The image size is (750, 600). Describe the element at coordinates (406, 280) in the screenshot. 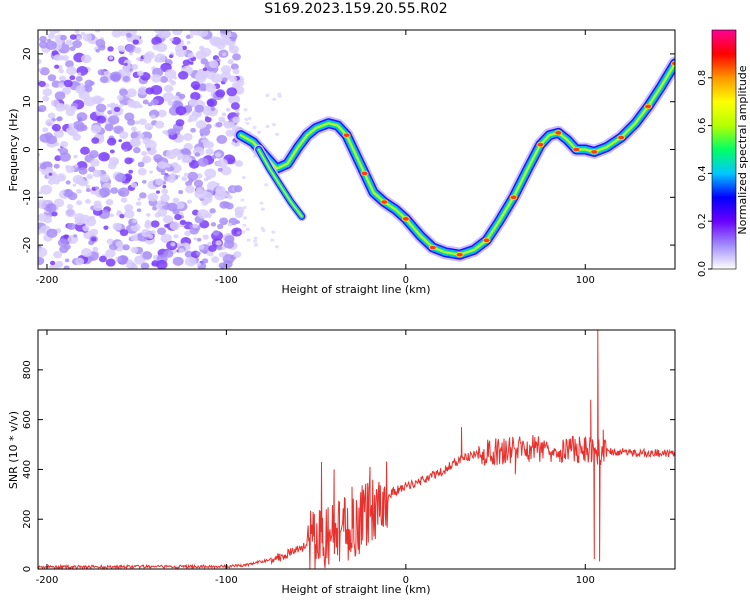

I see `x-tick-label: 0` at that location.